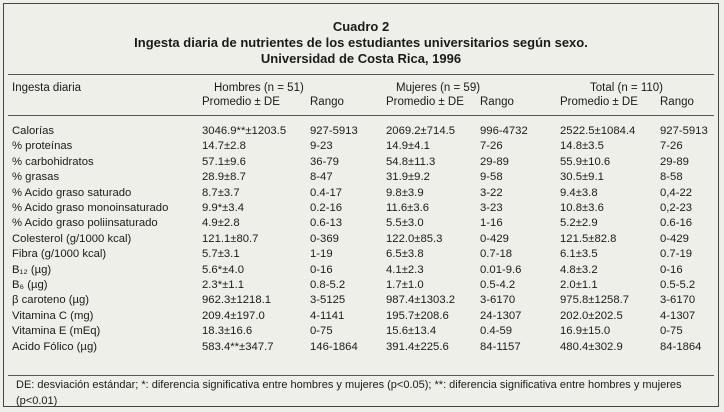  I want to click on hombres-mean-cell: 28.9±8.7, so click(224, 177).